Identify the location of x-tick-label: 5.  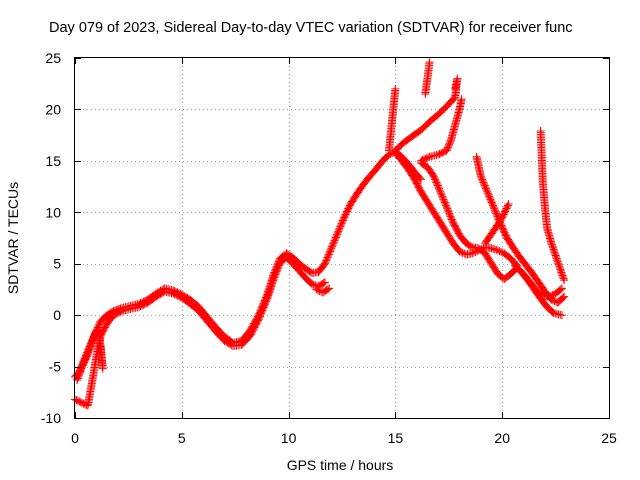
(182, 438).